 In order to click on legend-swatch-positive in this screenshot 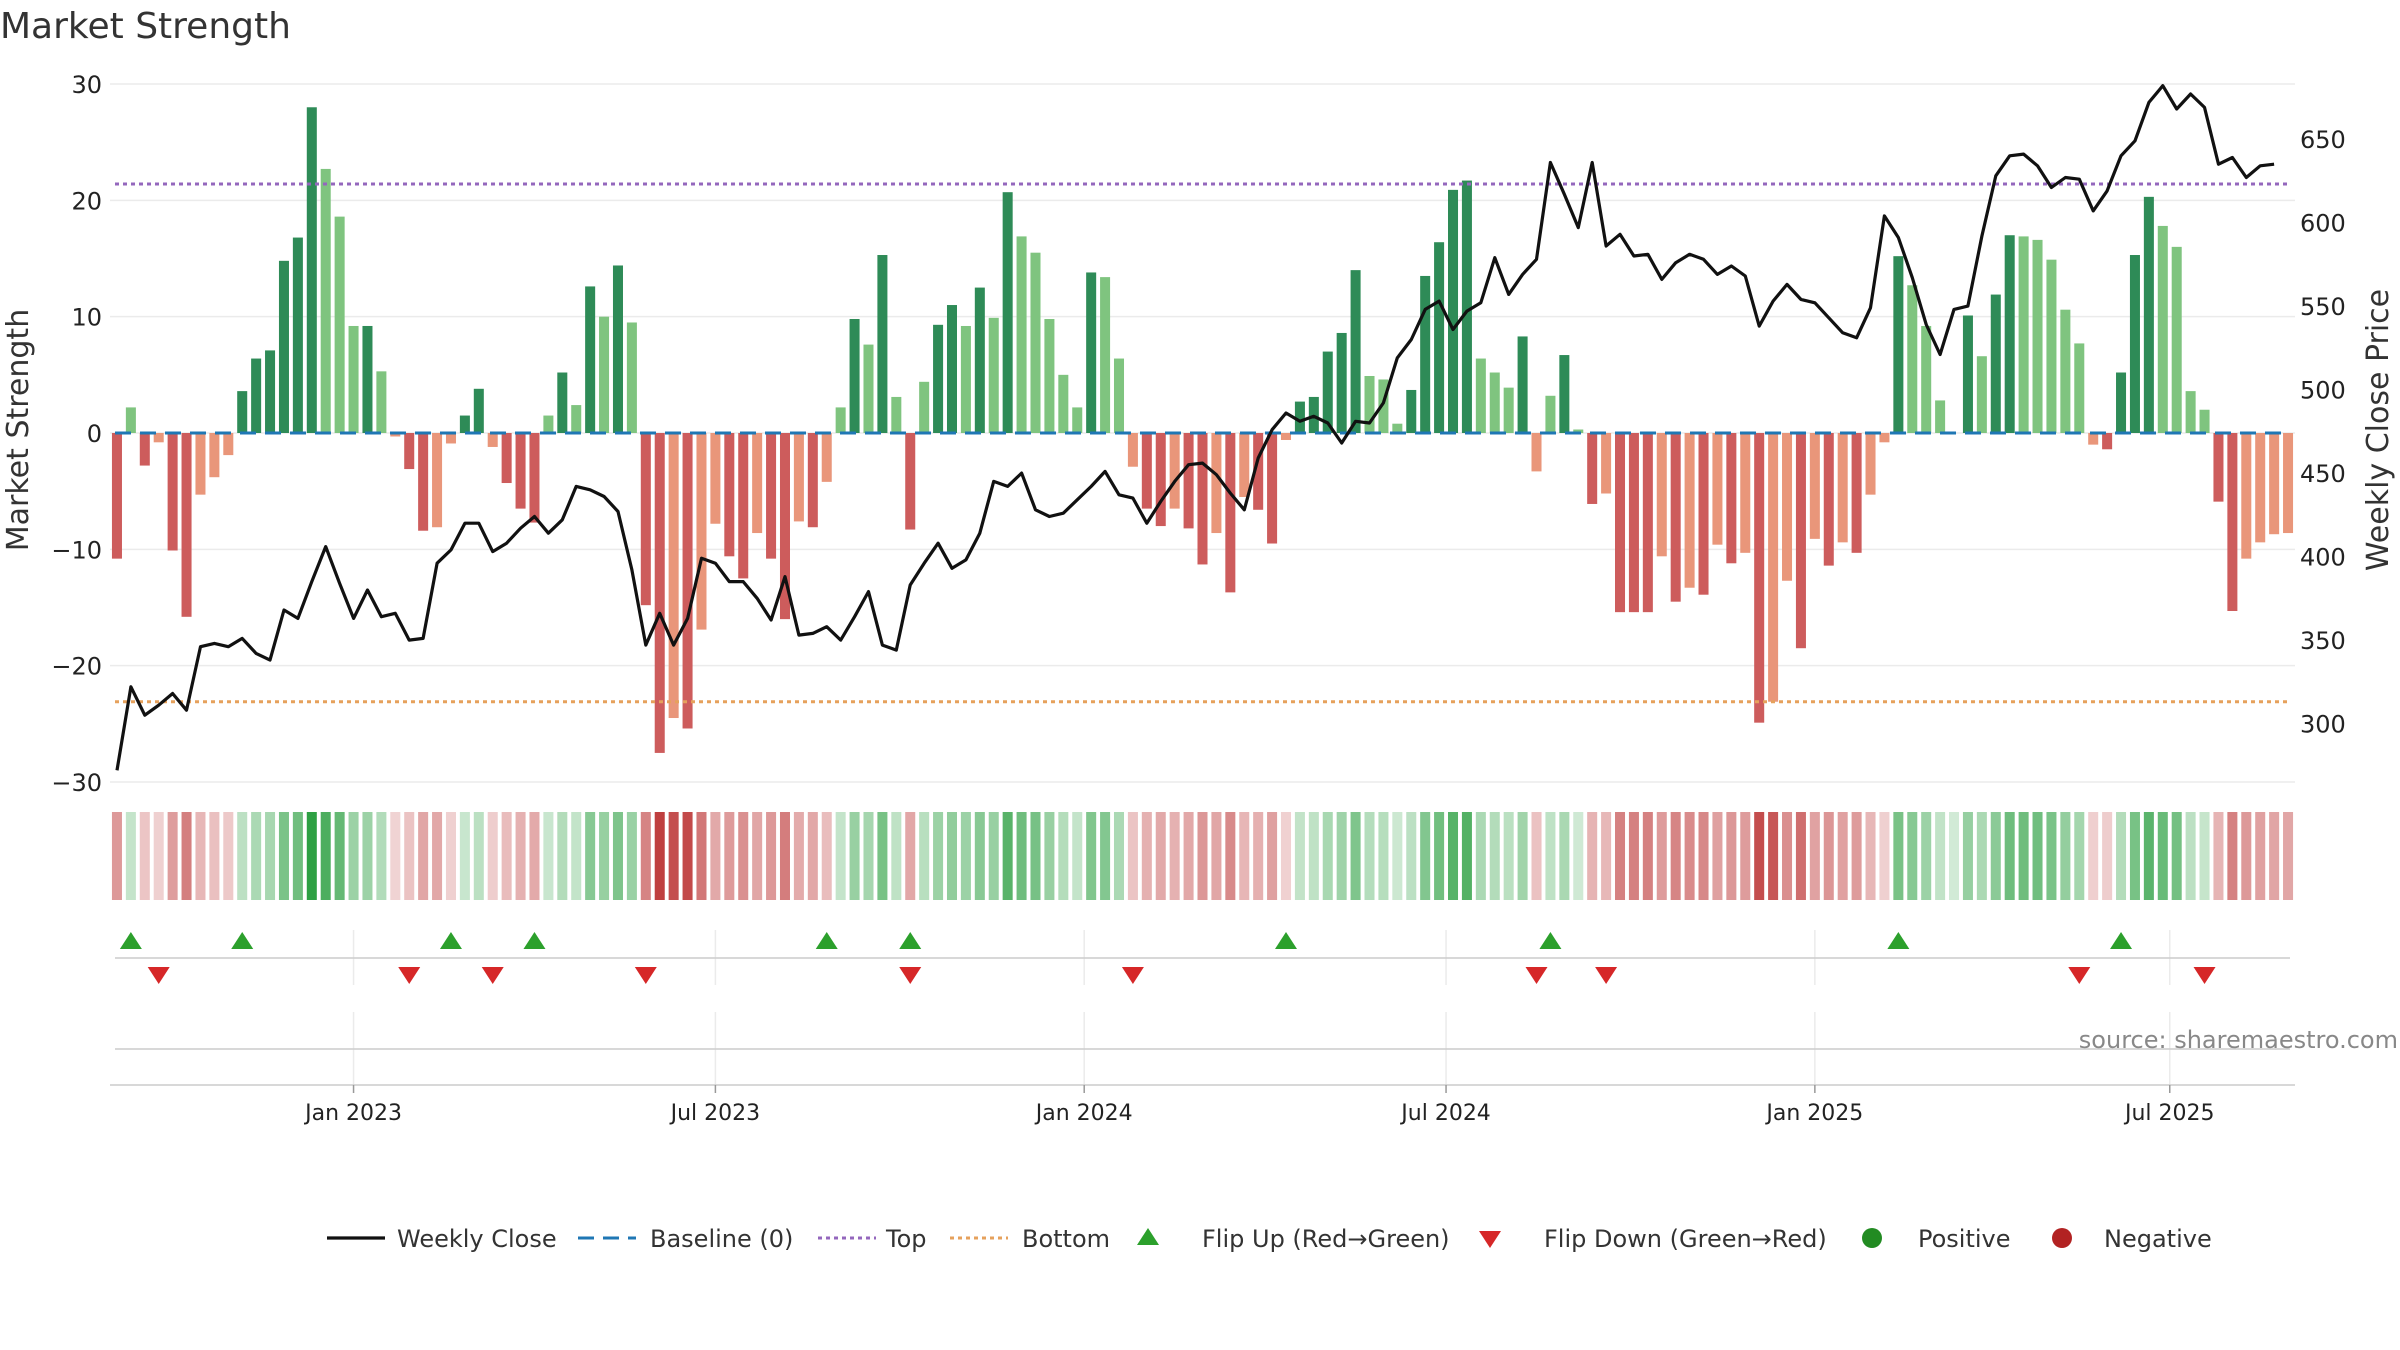, I will do `click(1872, 1238)`.